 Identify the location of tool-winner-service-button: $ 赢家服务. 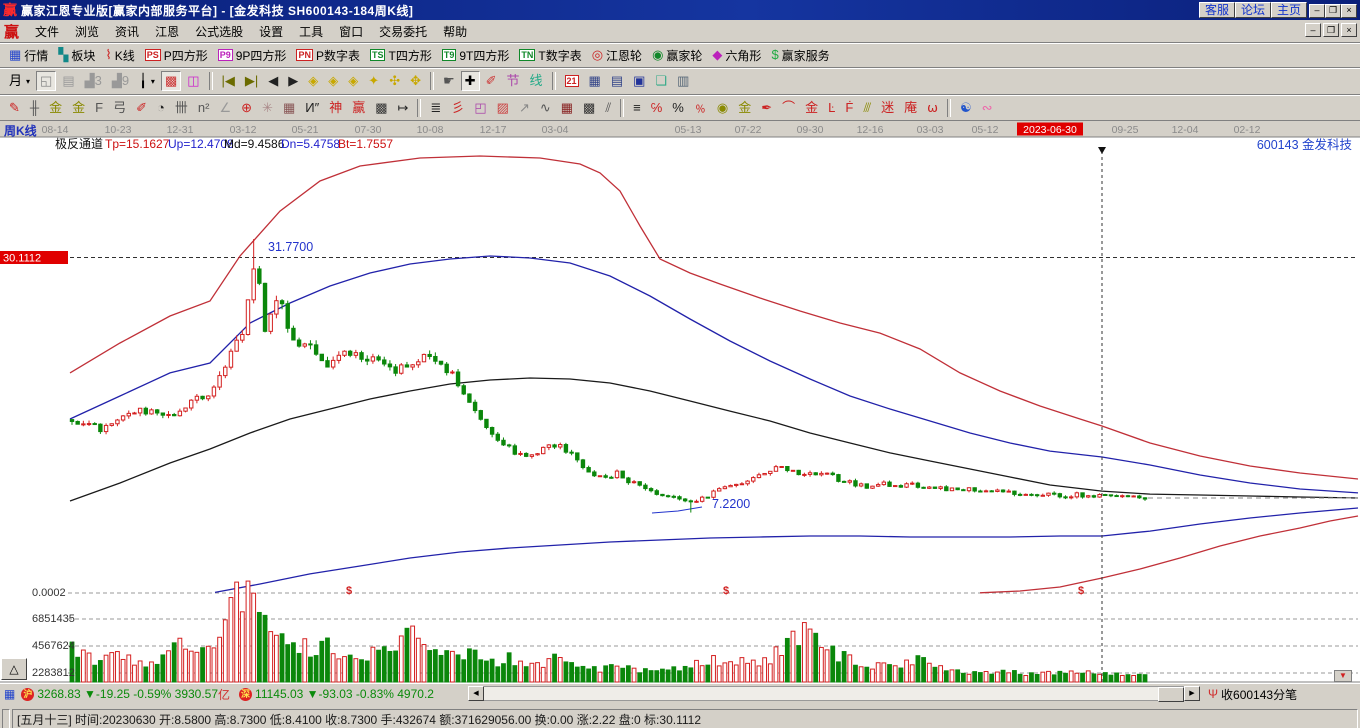
(800, 55).